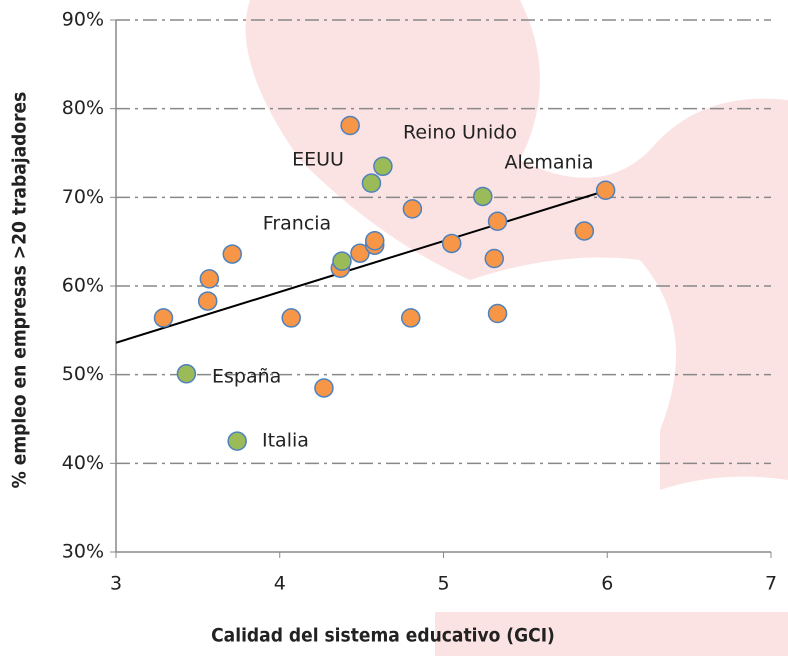 The width and height of the screenshot is (788, 660). Describe the element at coordinates (771, 584) in the screenshot. I see `x-tick-label: 7` at that location.